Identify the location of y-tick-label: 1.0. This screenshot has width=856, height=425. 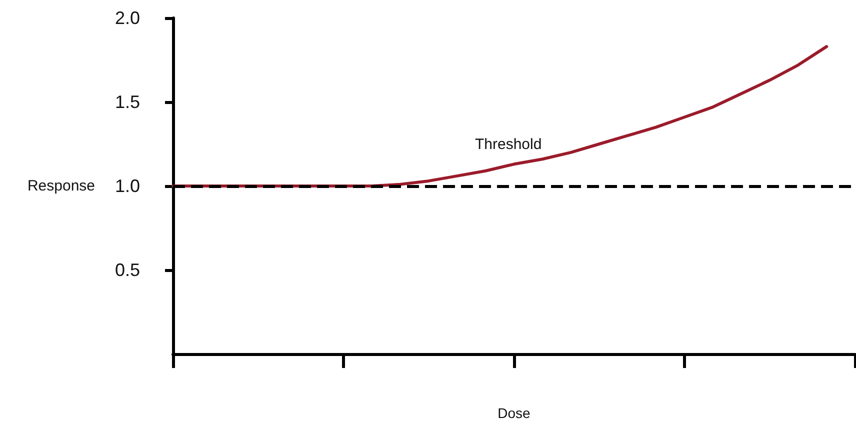
(127, 186).